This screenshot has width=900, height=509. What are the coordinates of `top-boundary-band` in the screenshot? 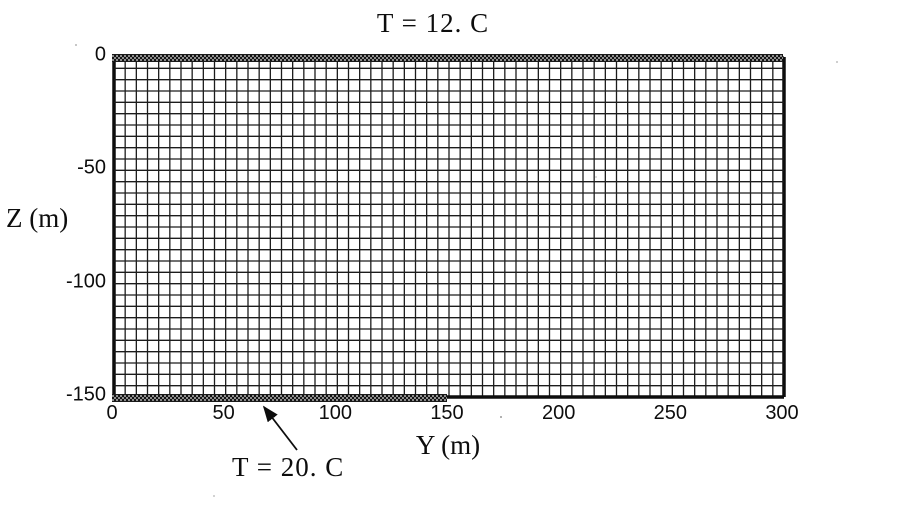 It's located at (447, 58).